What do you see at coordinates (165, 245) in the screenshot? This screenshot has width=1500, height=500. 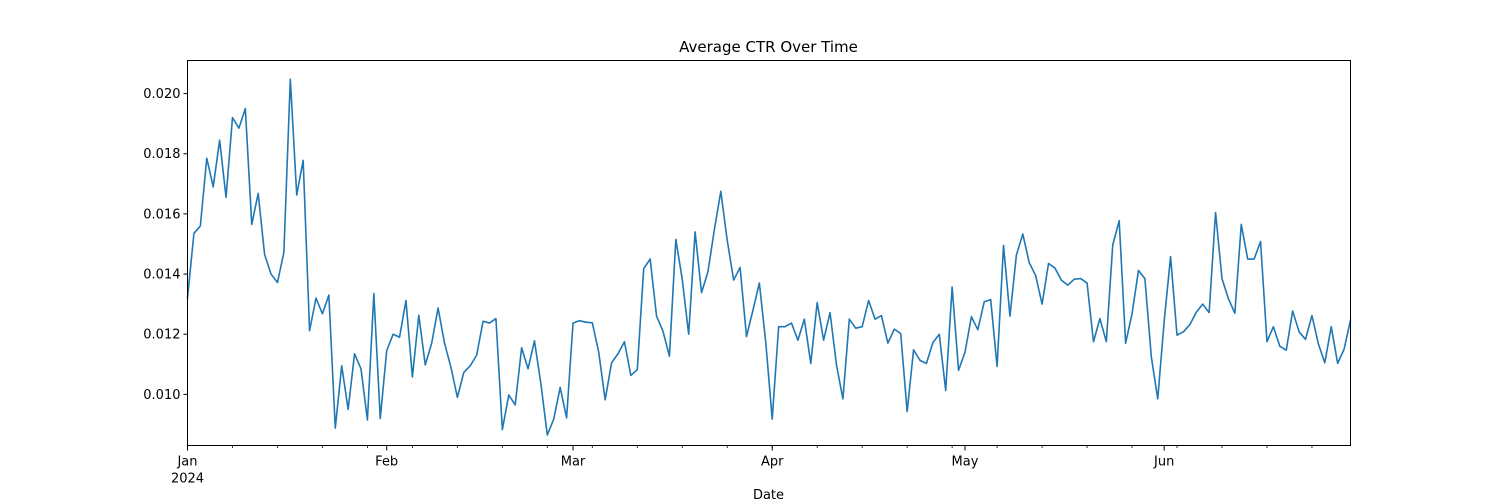 I see `y-axis-ticks: 0.010 0.012 0.014 0.016 0.018 0.020` at bounding box center [165, 245].